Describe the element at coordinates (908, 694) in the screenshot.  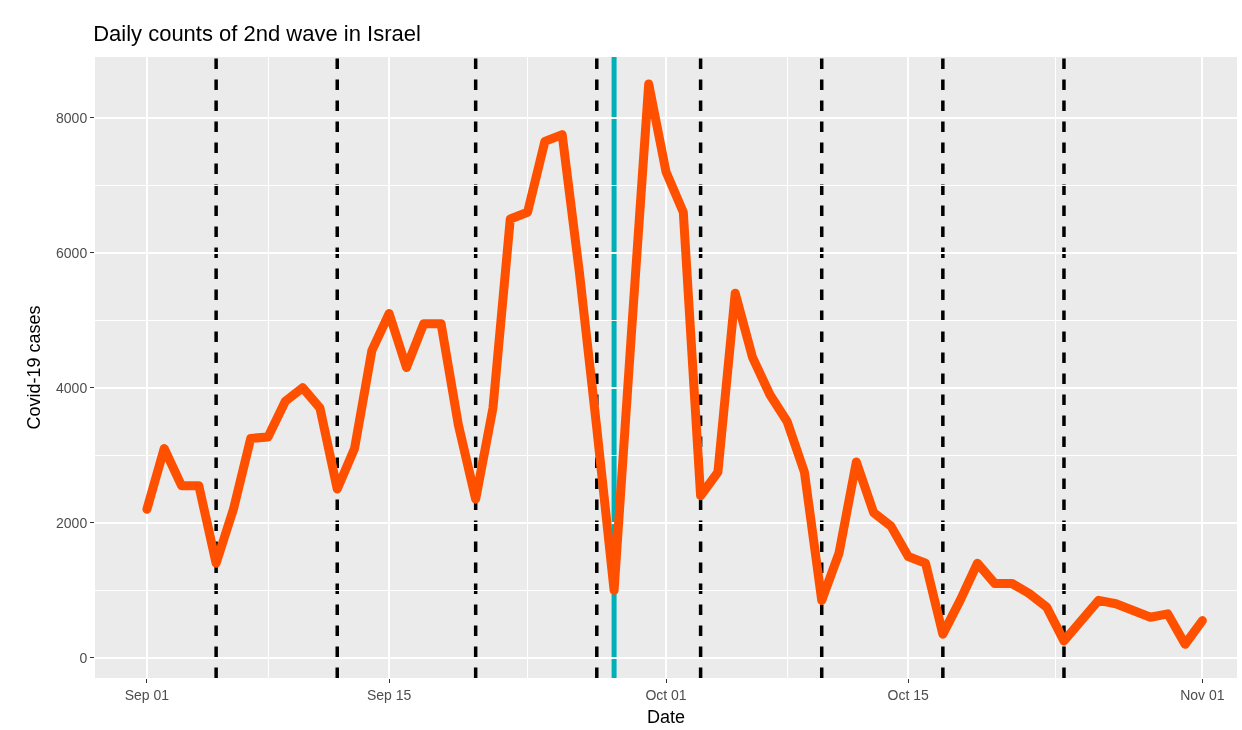
I see `x-tick-label: Oct 15` at that location.